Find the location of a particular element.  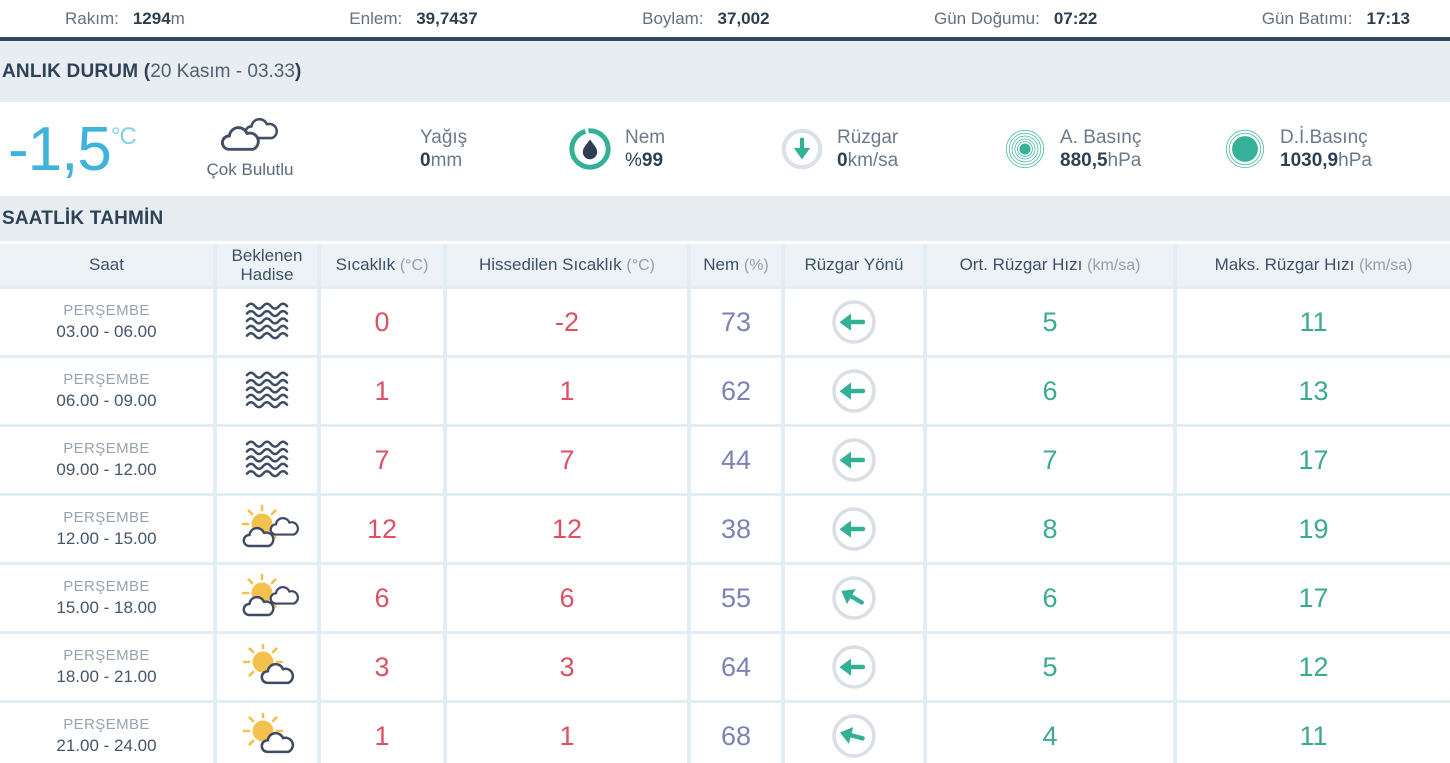

sunset-label: Gün Batımı: is located at coordinates (1307, 18).